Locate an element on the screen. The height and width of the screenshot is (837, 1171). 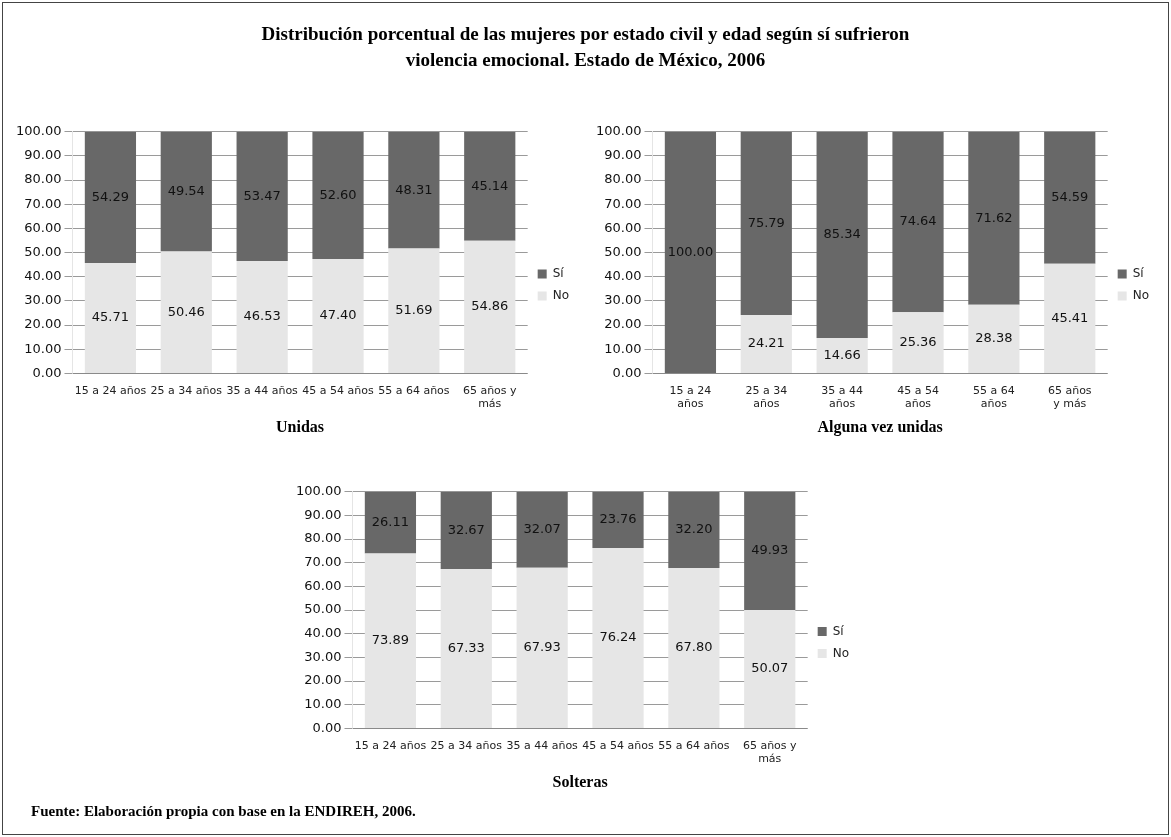
data-label: 26.11 is located at coordinates (390, 522).